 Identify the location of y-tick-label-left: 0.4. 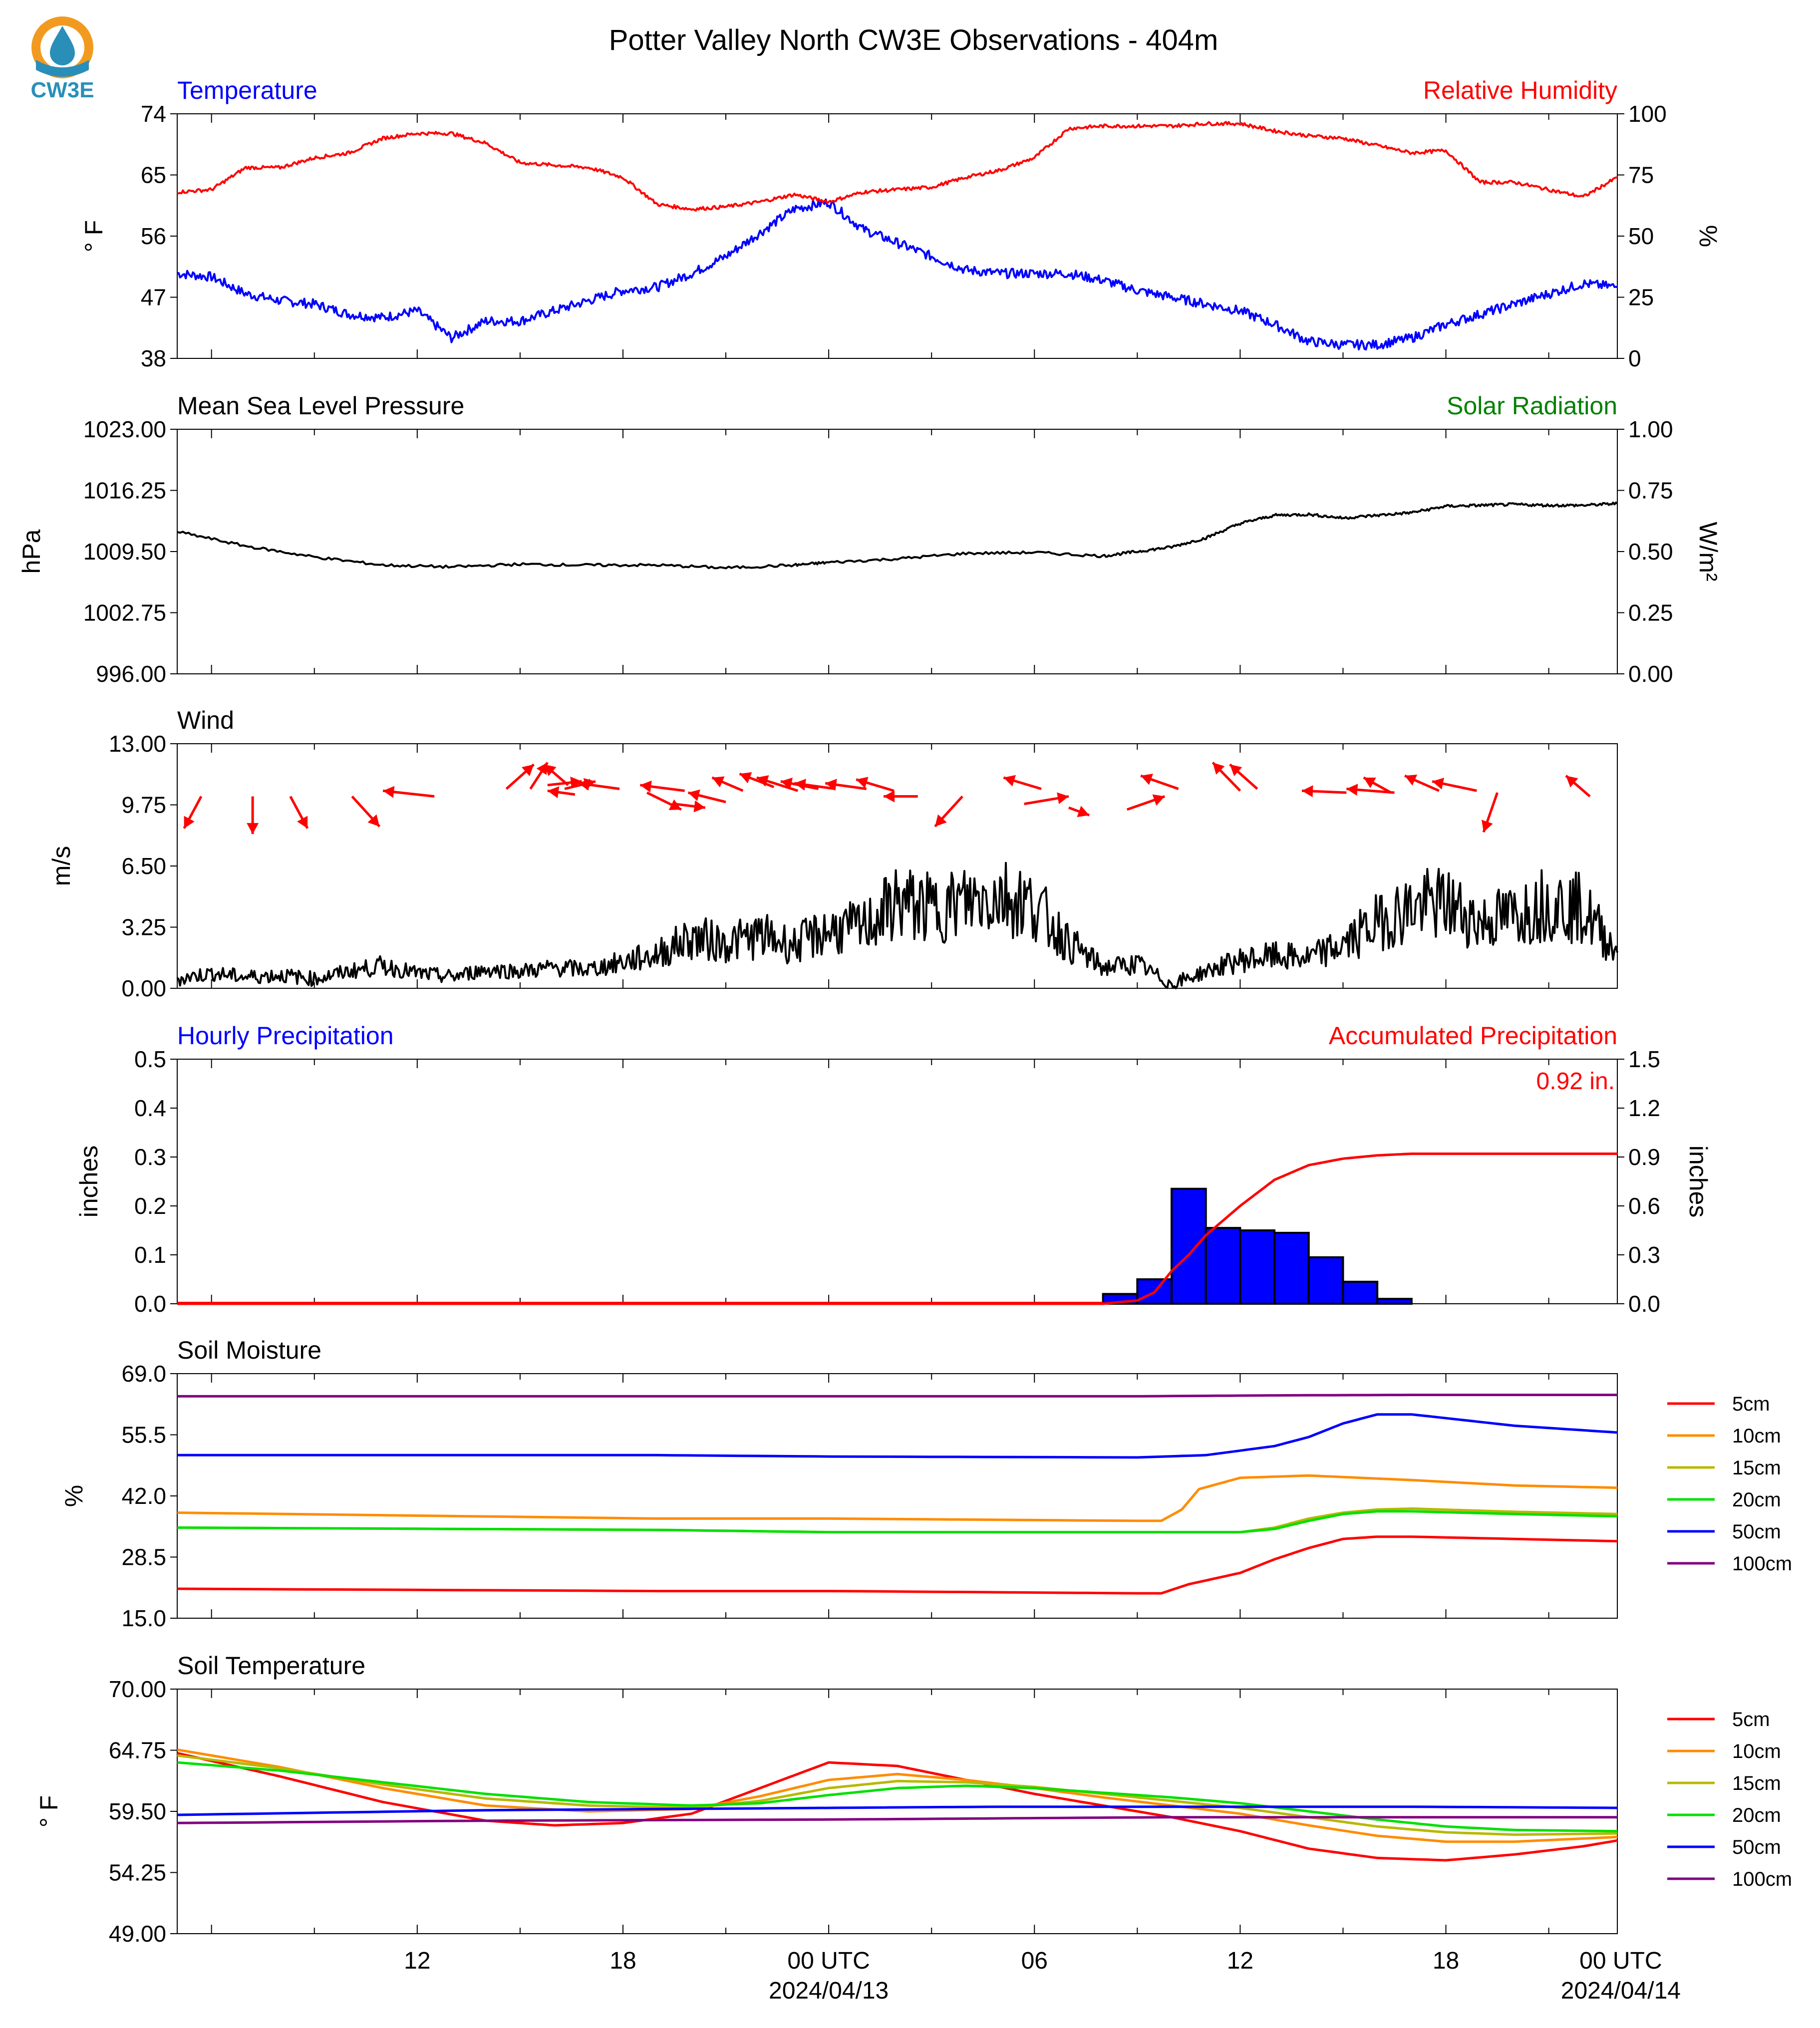
(150, 1108).